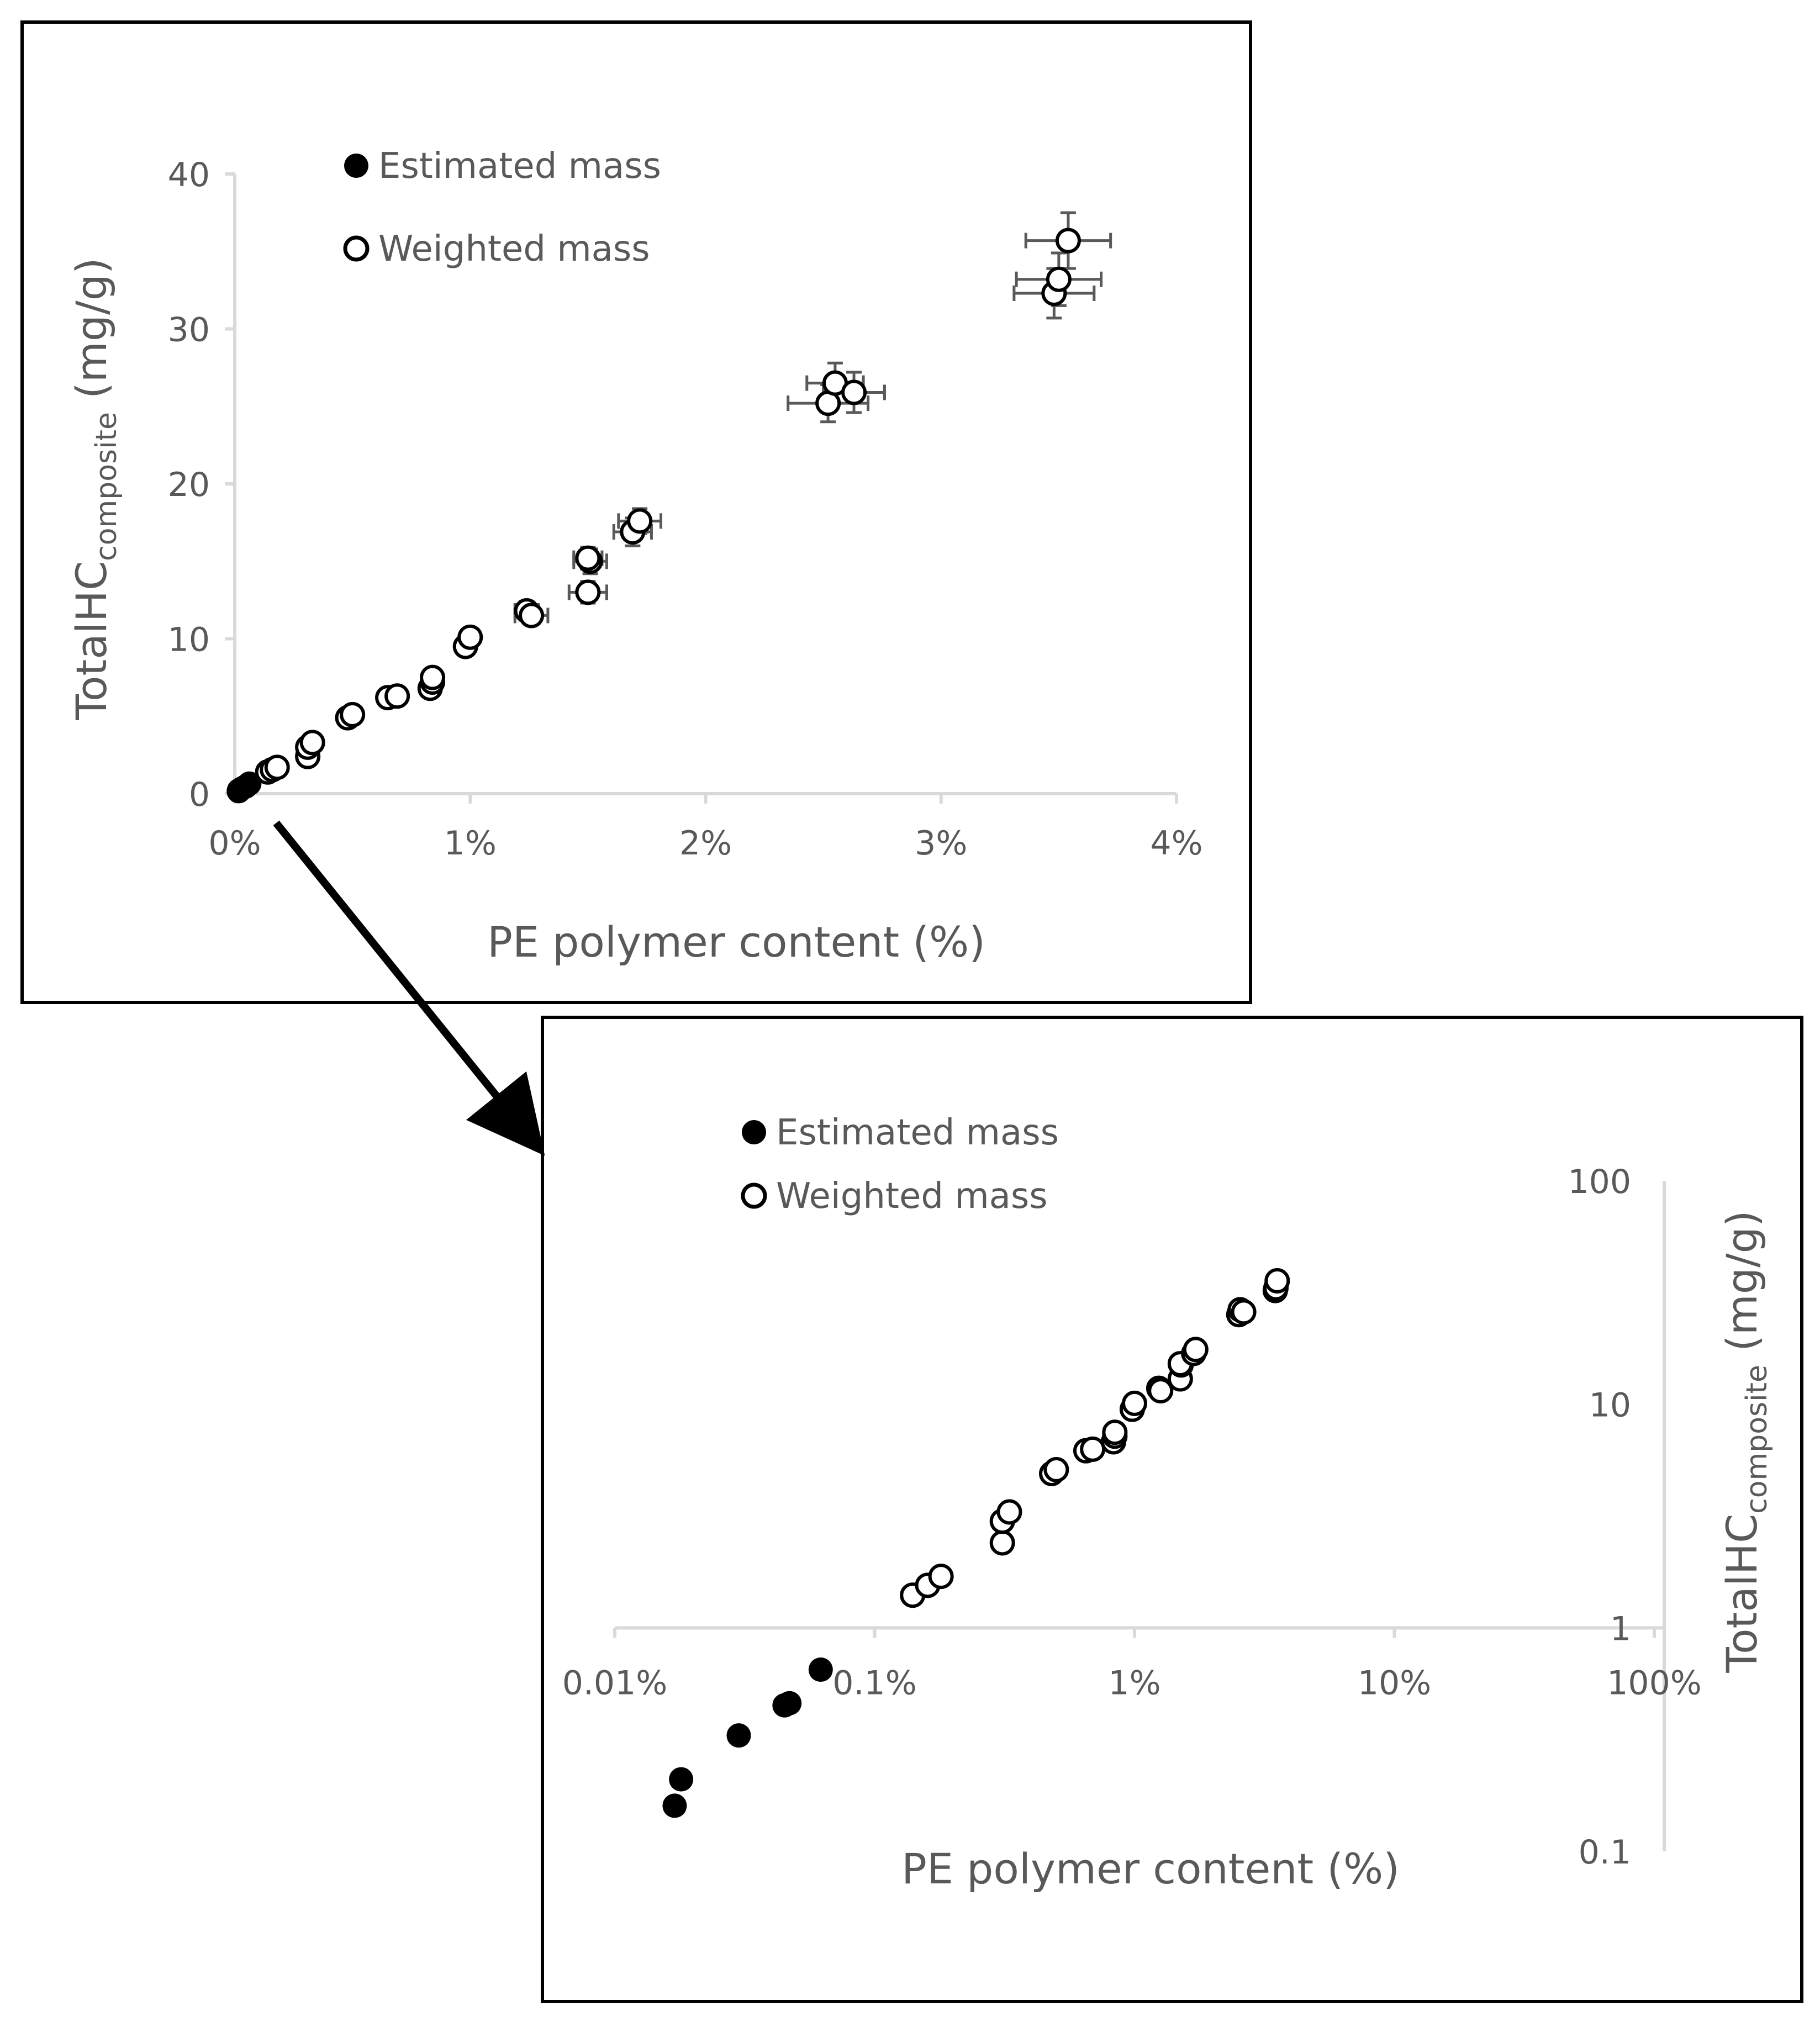 This screenshot has height=2022, width=1820. Describe the element at coordinates (356, 166) in the screenshot. I see `legend-marker-estimated-mass` at that location.